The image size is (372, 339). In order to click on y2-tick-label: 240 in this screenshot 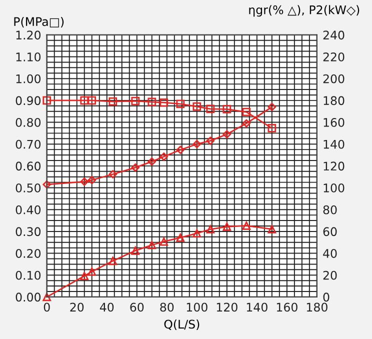, I will do `click(333, 35)`.